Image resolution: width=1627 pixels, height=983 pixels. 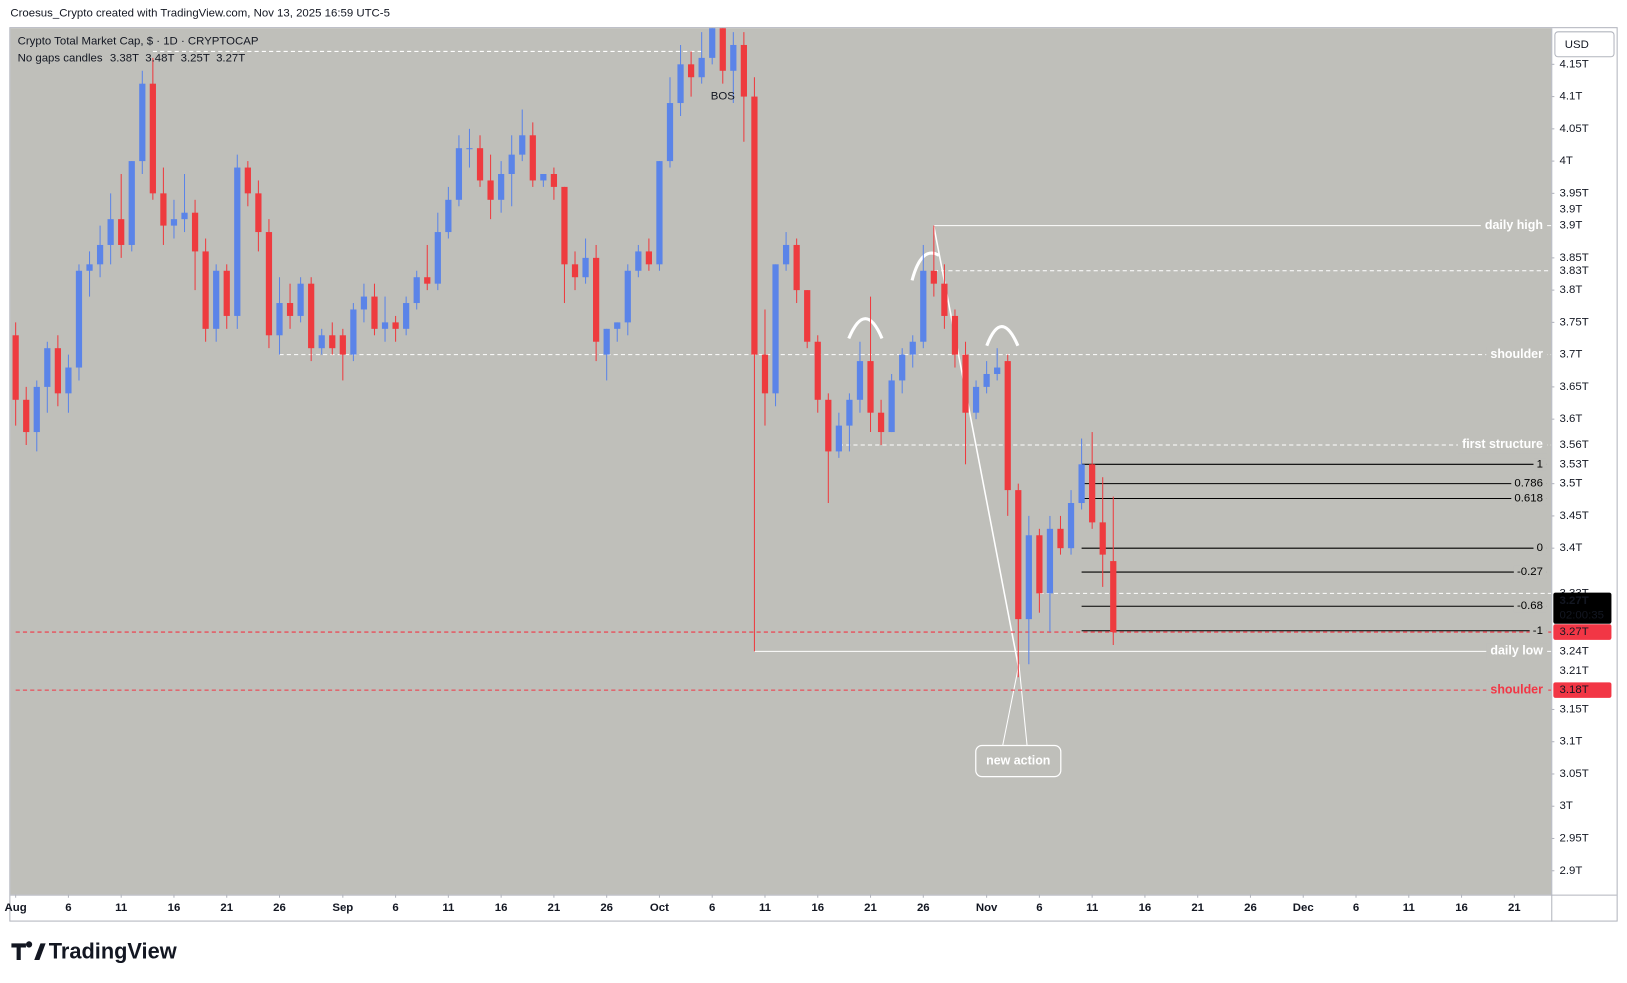 What do you see at coordinates (1571, 484) in the screenshot?
I see `y-tick-label: 3.5T` at bounding box center [1571, 484].